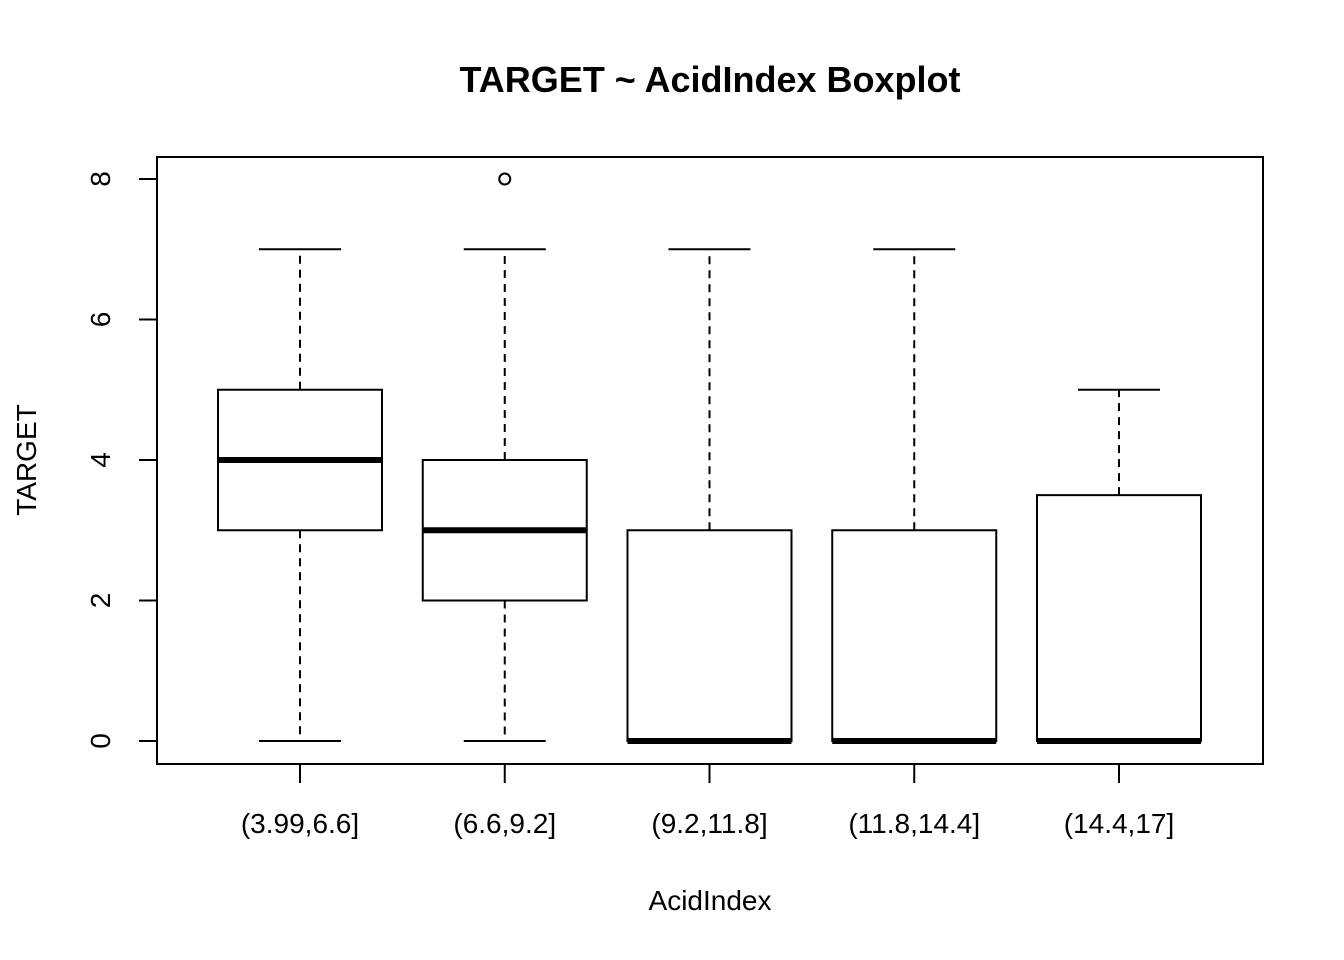  Describe the element at coordinates (709, 823) in the screenshot. I see `x-tick-label: (9.2,11.8]` at that location.